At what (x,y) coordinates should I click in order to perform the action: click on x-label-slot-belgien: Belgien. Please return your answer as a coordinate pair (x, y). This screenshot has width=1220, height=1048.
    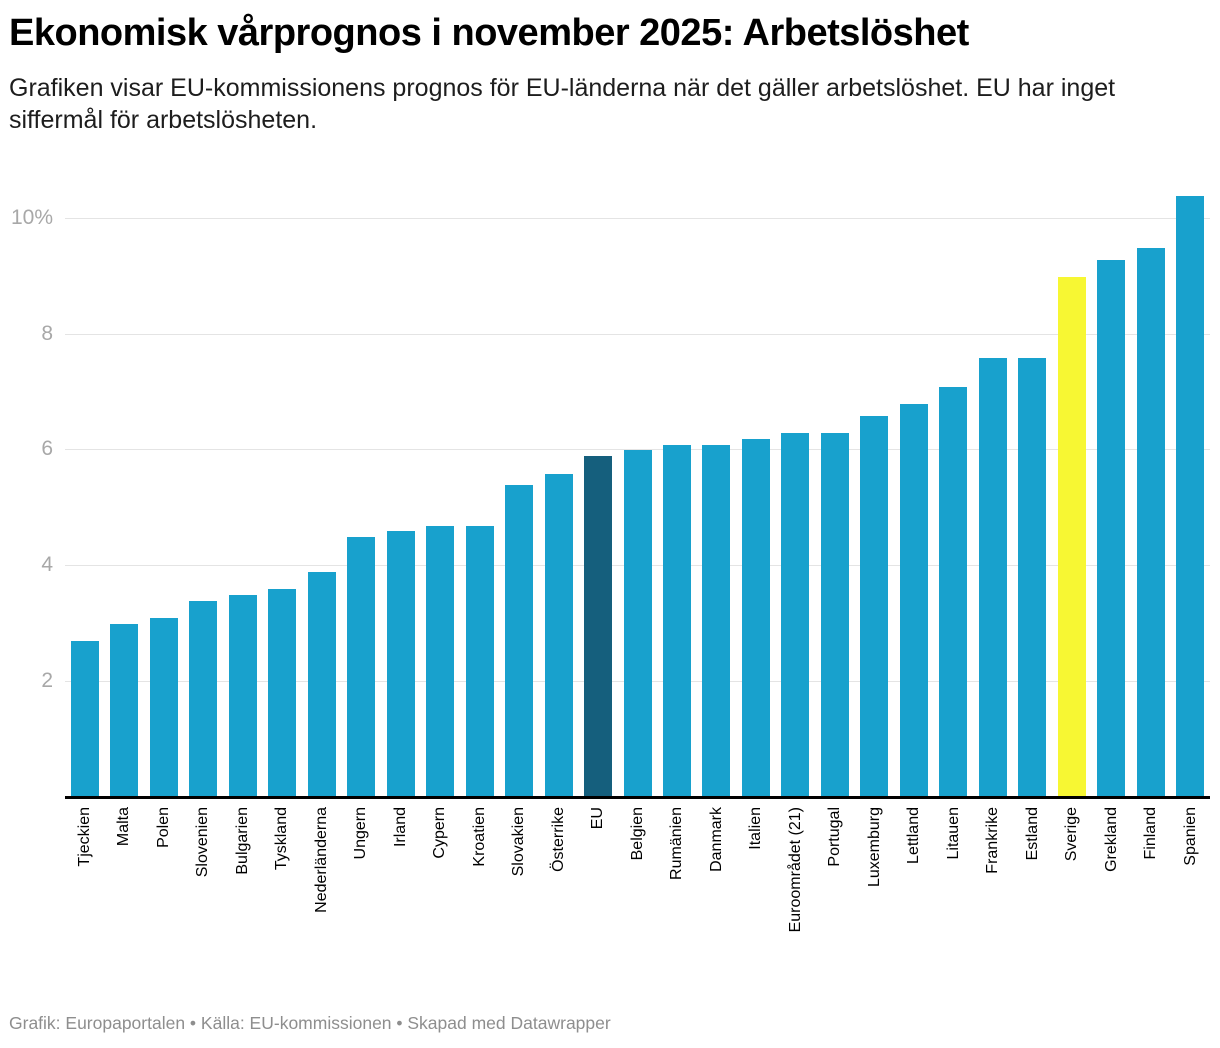
    Looking at the image, I should click on (637, 893).